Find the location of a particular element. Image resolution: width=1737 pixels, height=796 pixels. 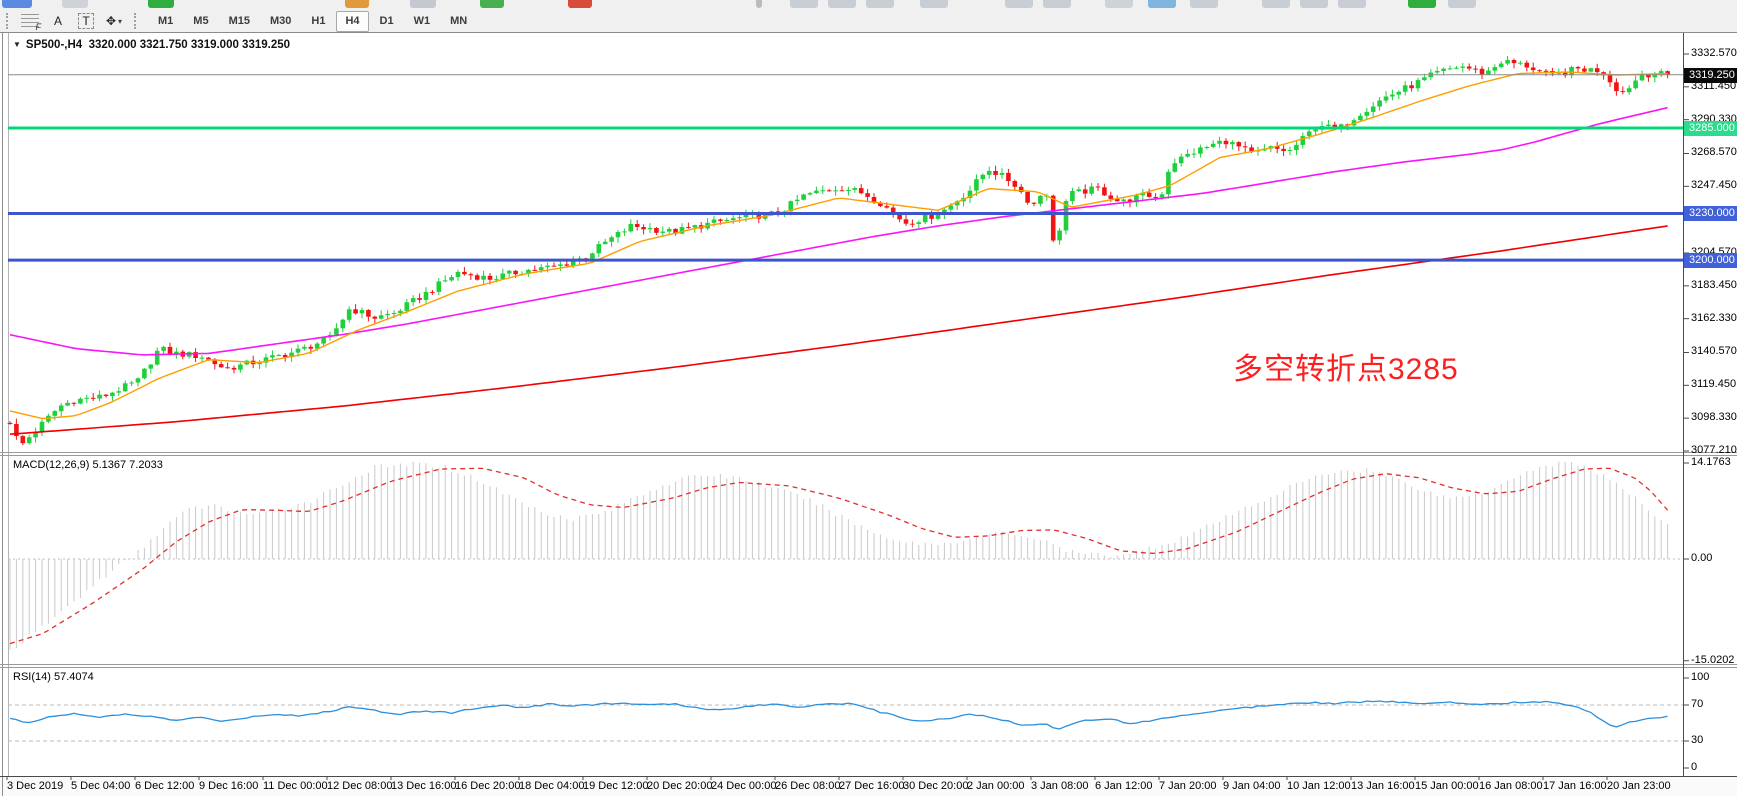

macd-tick-label: 14.1763 is located at coordinates (1711, 462).